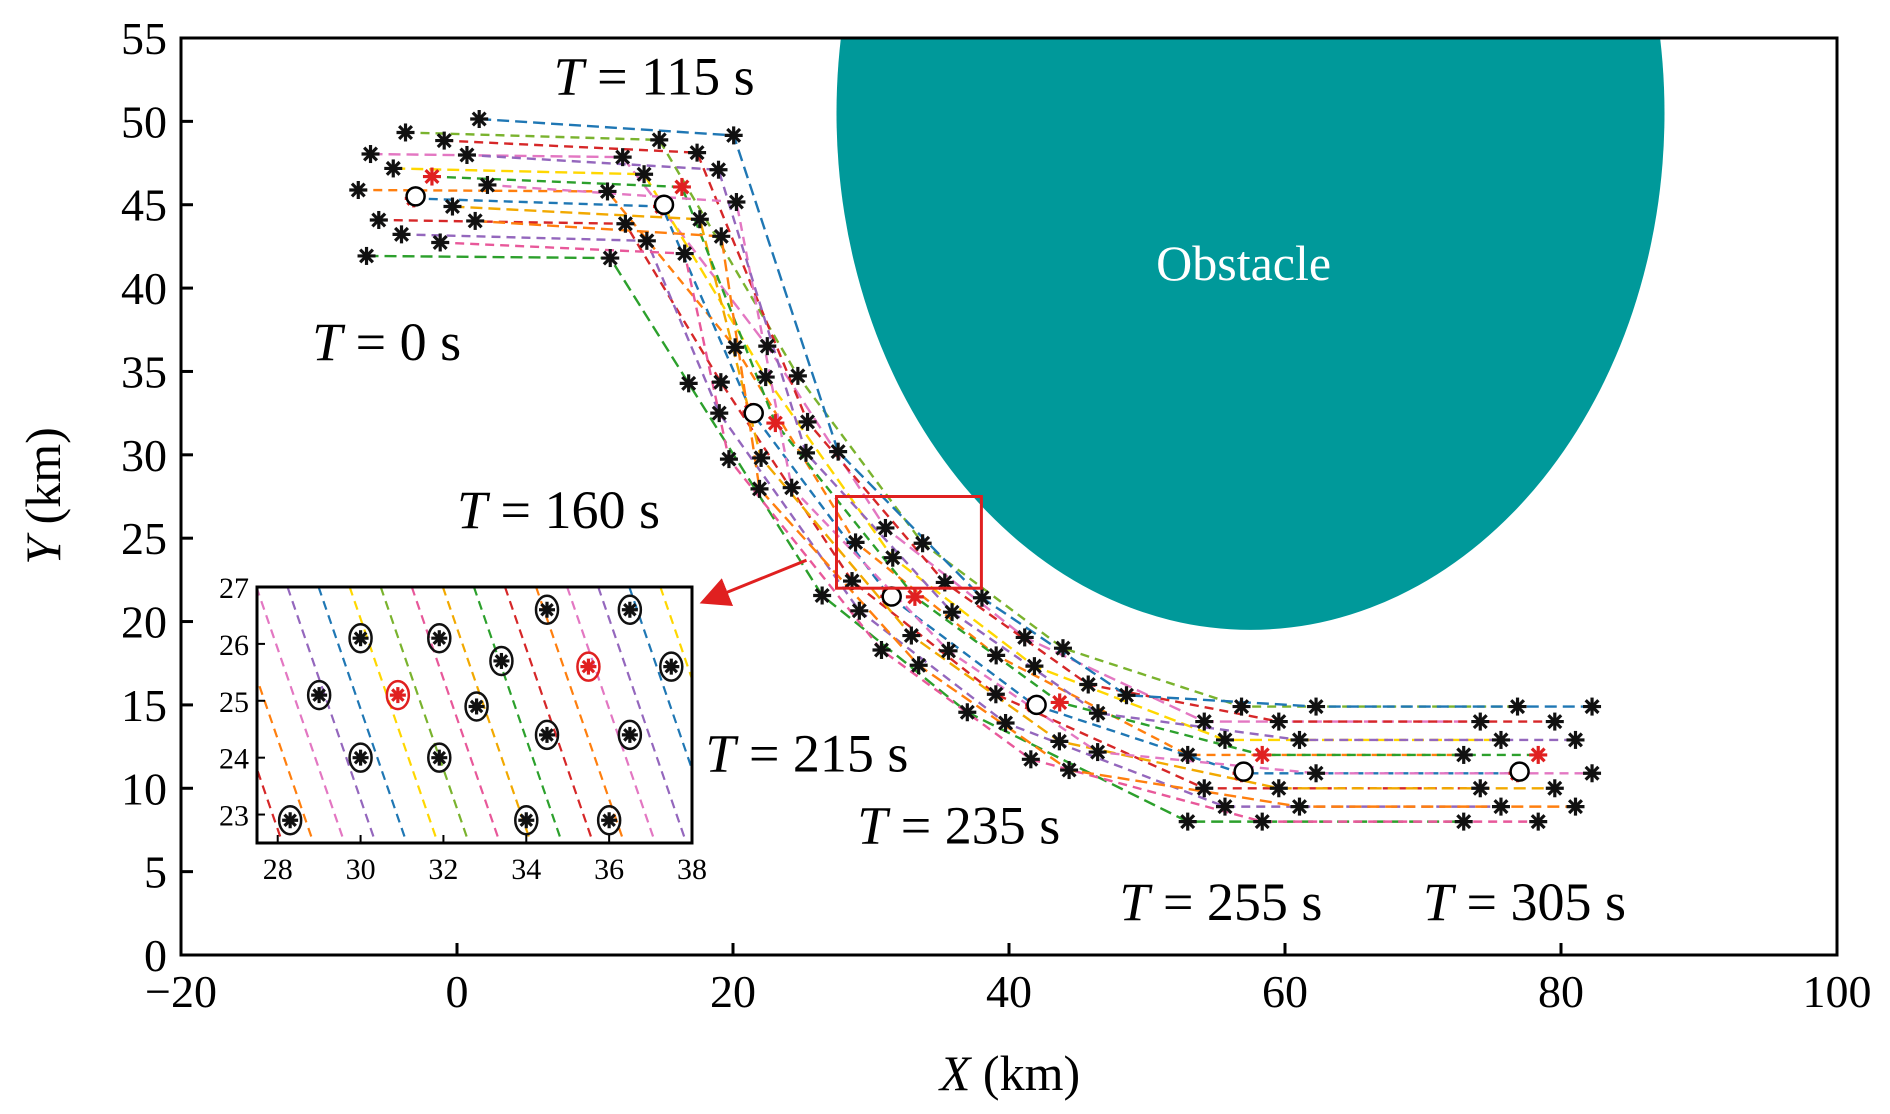  What do you see at coordinates (144, 622) in the screenshot?
I see `y-tick-label: 20` at bounding box center [144, 622].